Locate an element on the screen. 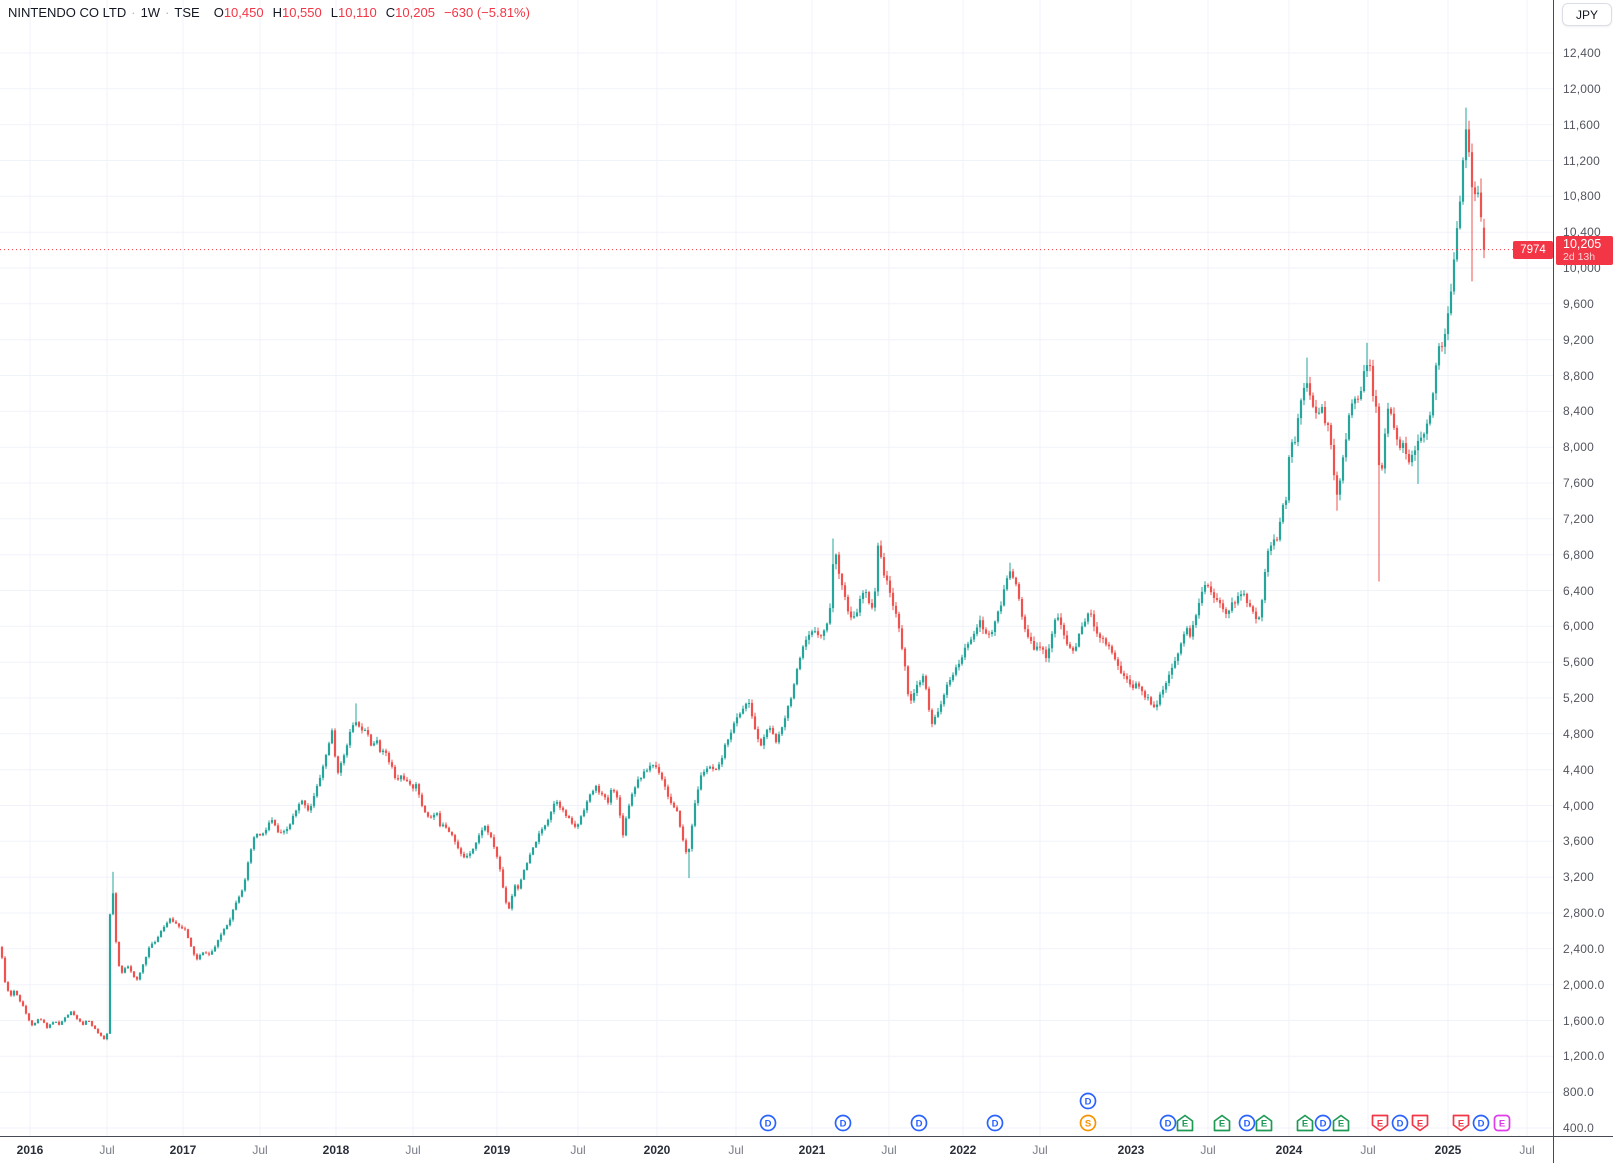 The height and width of the screenshot is (1163, 1613). price-axis-label: 10,800 is located at coordinates (1582, 196).